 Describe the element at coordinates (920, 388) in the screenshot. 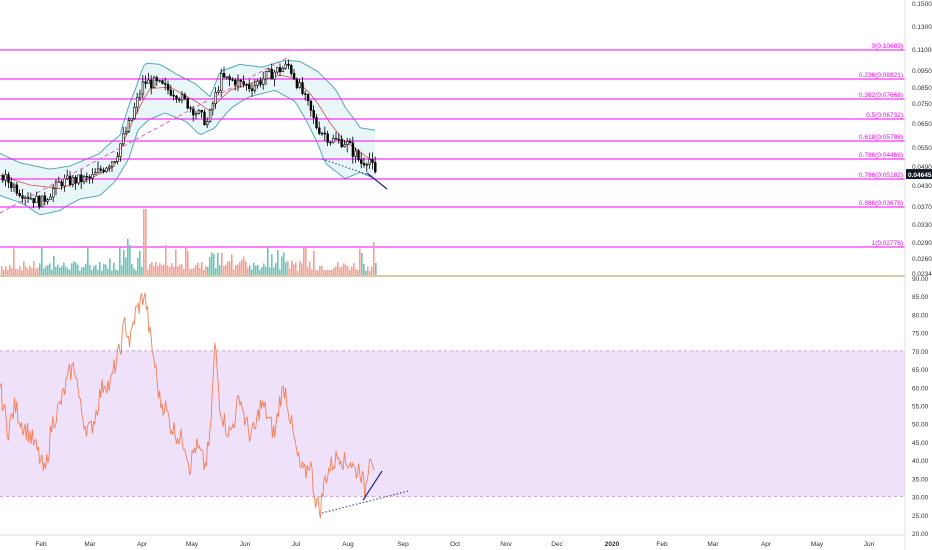

I see `rsi-axis-label: 60.00` at that location.